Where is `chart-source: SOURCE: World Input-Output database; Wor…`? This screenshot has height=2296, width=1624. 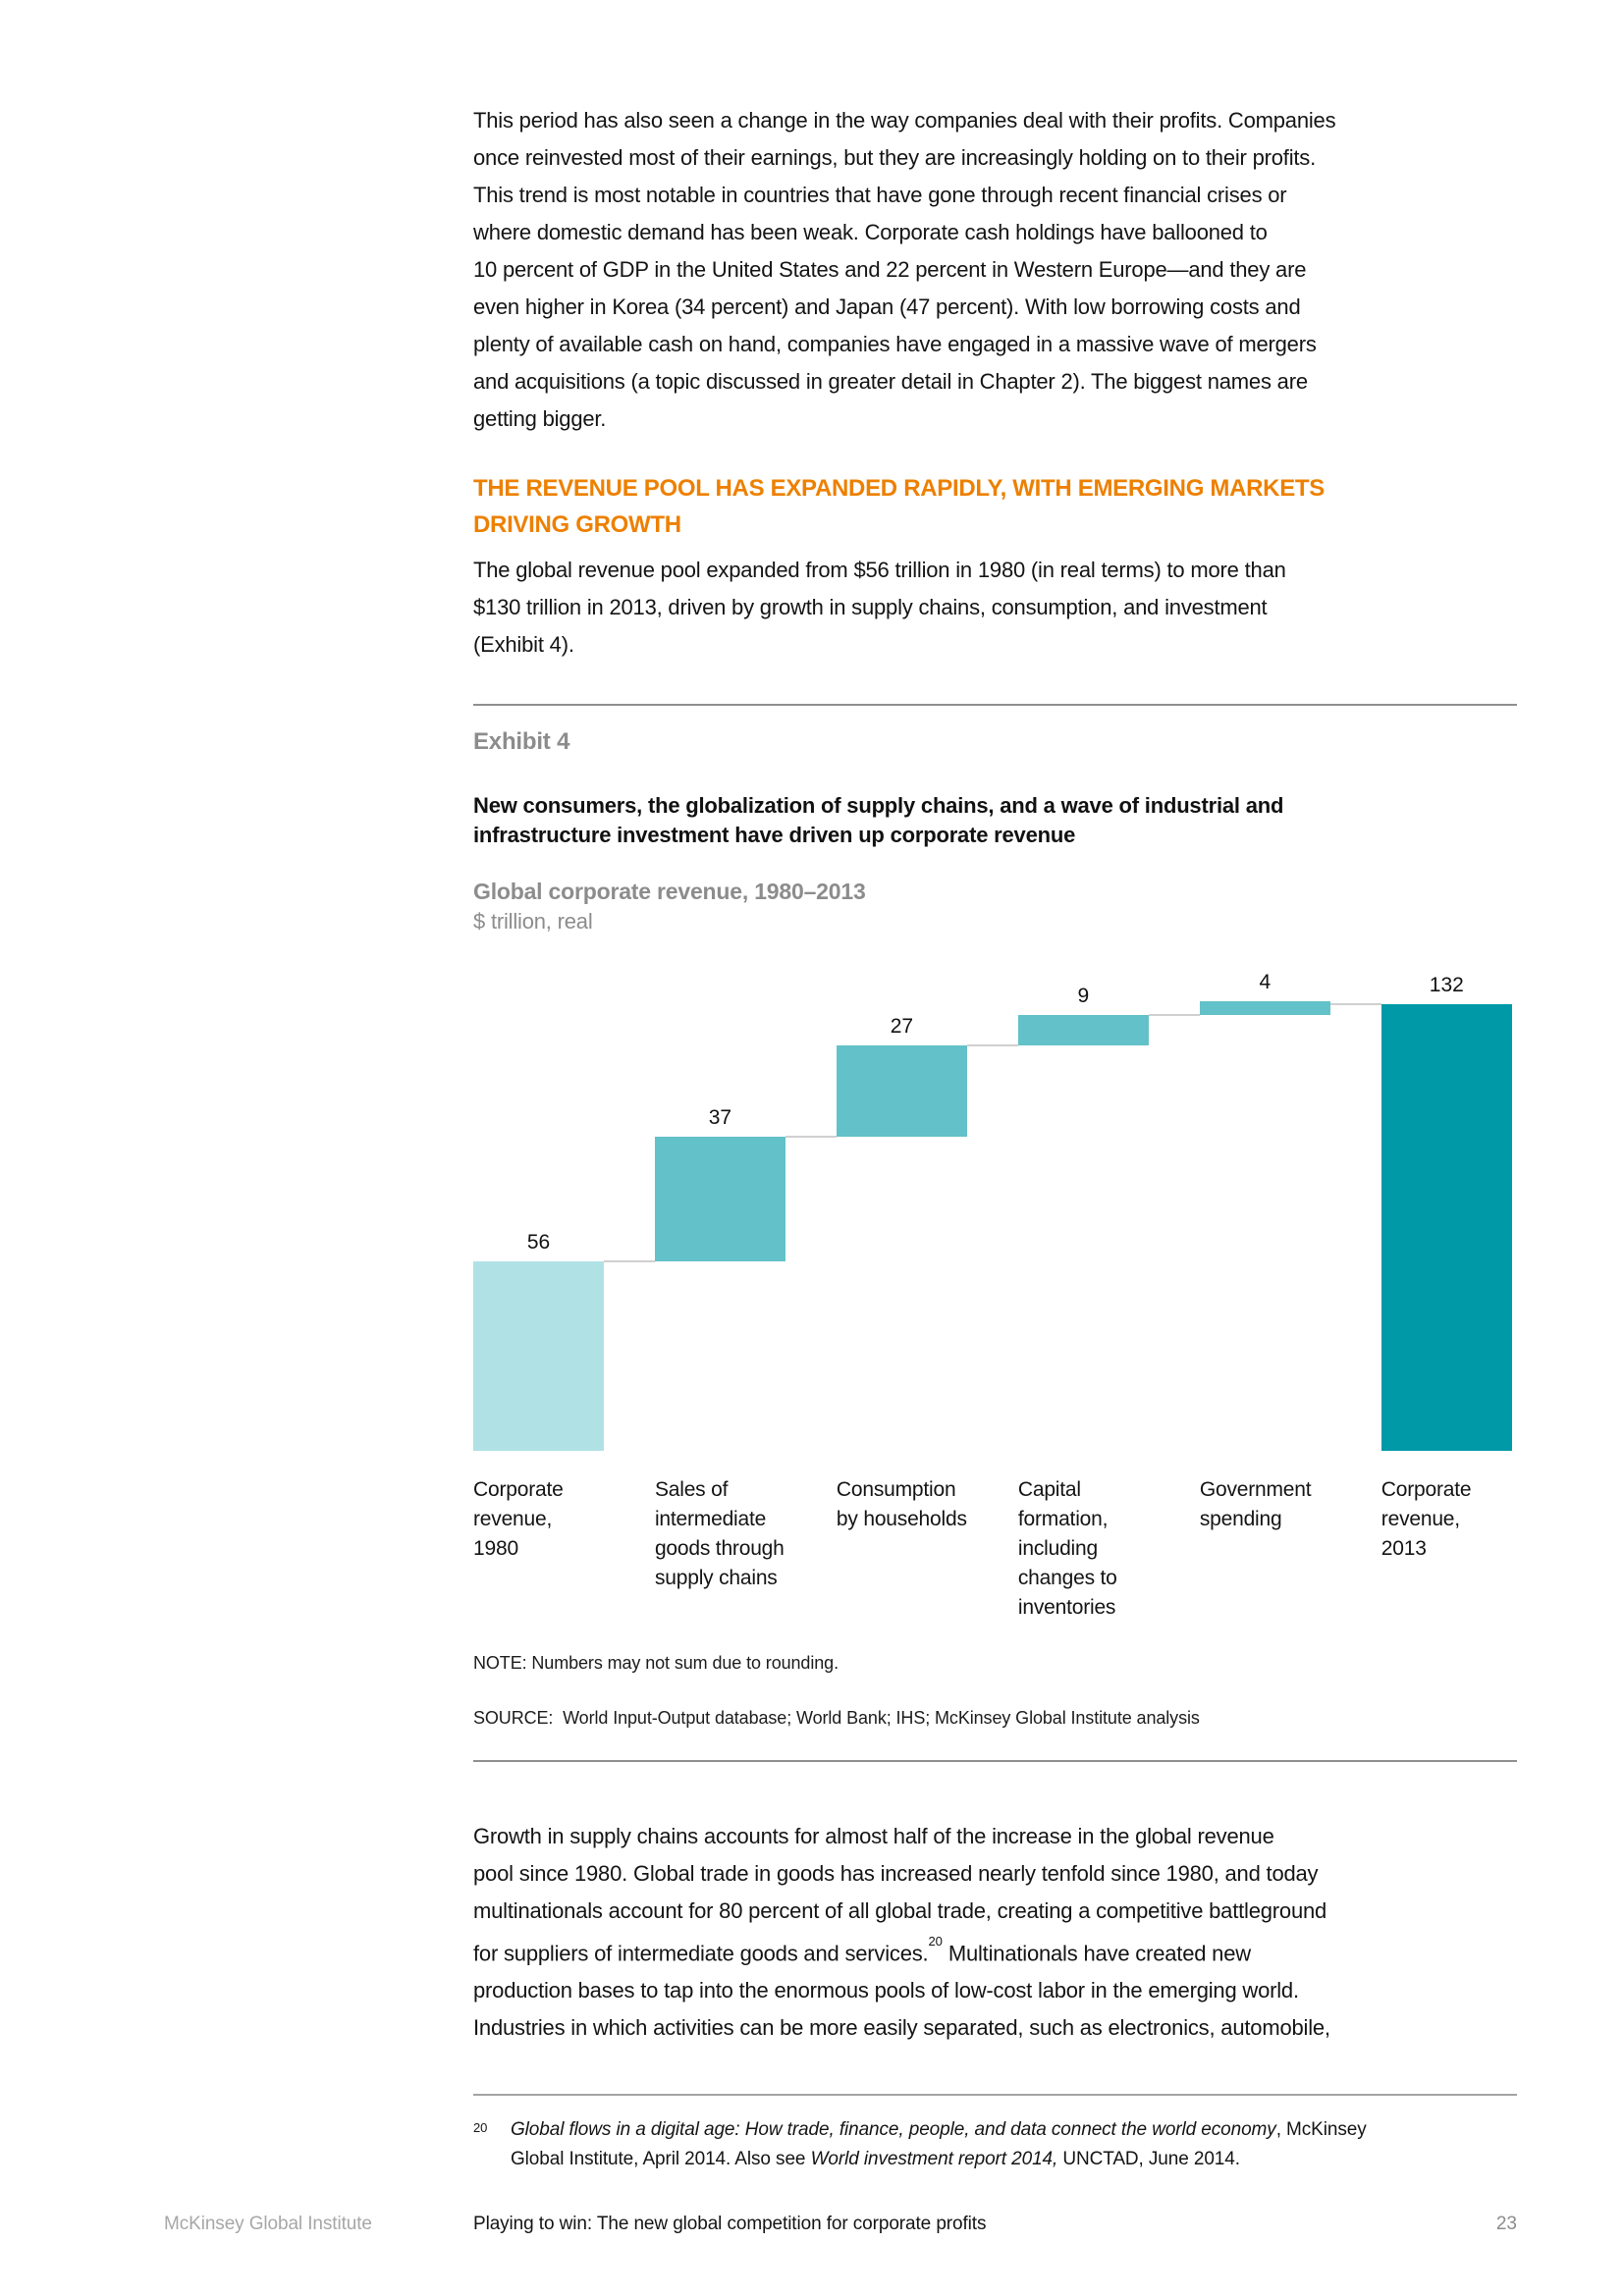 chart-source: SOURCE: World Input-Output database; Wor… is located at coordinates (836, 1718).